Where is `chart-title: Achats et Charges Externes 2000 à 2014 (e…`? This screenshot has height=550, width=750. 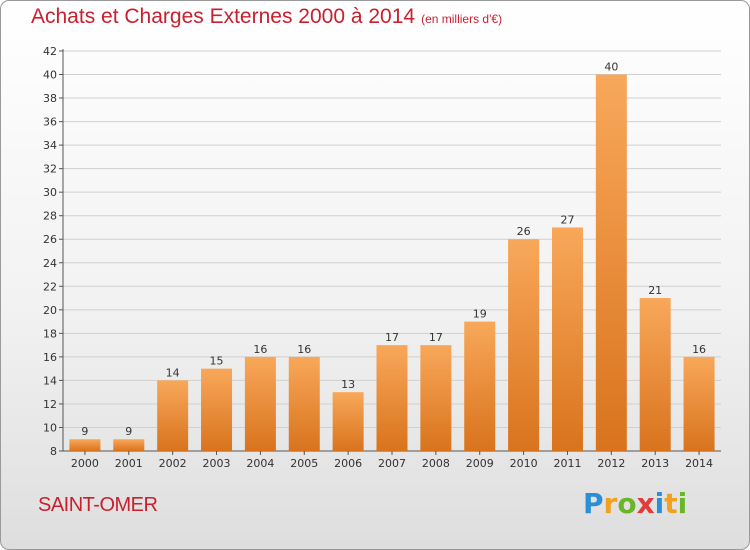
chart-title: Achats et Charges Externes 2000 à 2014 (e… is located at coordinates (266, 17).